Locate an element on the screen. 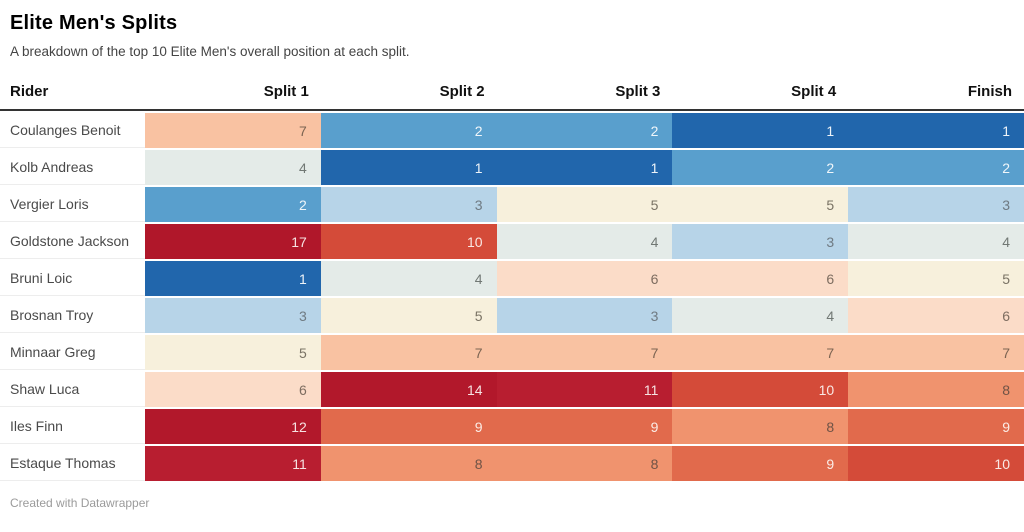 This screenshot has height=532, width=1024. heatmap-cell-split1: 7 is located at coordinates (233, 130).